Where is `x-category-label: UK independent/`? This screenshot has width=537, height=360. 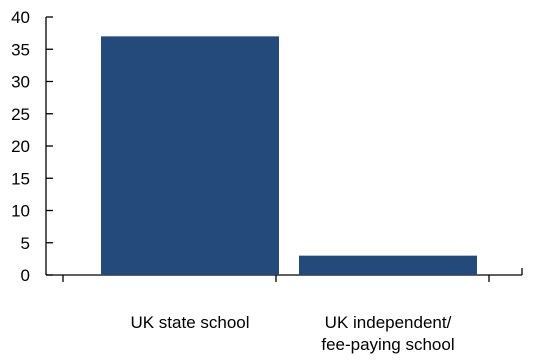 x-category-label: UK independent/ is located at coordinates (388, 322).